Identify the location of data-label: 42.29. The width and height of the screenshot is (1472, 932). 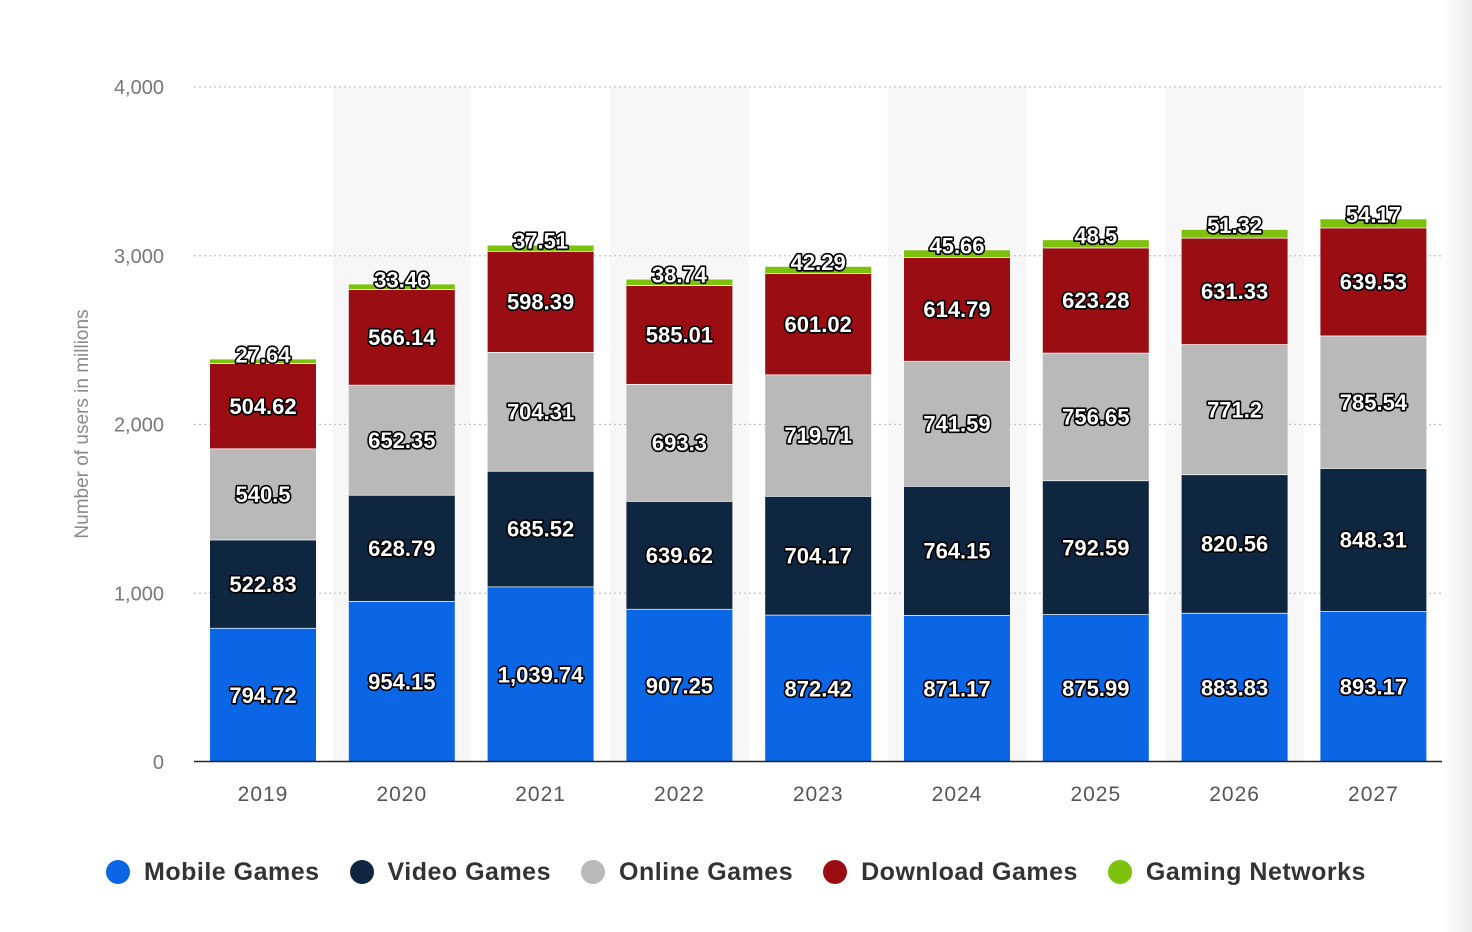
(818, 262).